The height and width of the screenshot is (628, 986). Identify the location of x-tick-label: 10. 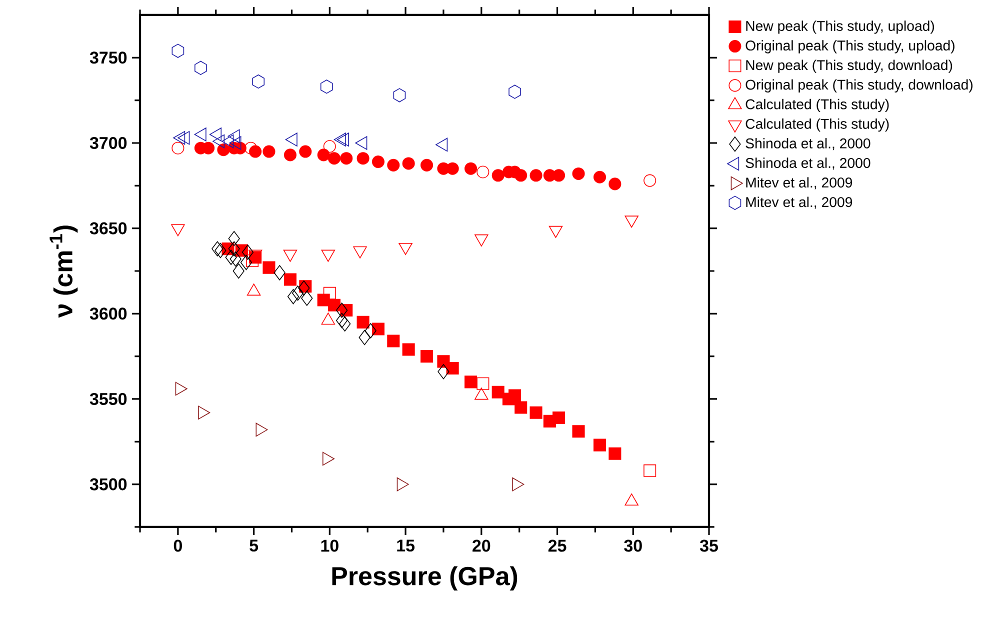
(329, 546).